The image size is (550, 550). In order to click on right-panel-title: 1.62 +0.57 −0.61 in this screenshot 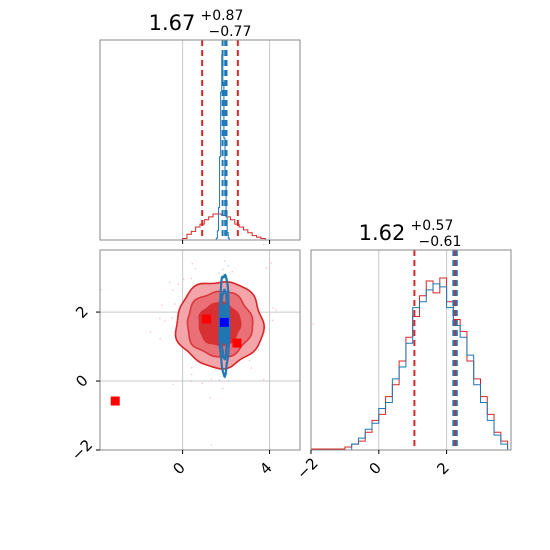, I will do `click(410, 232)`.